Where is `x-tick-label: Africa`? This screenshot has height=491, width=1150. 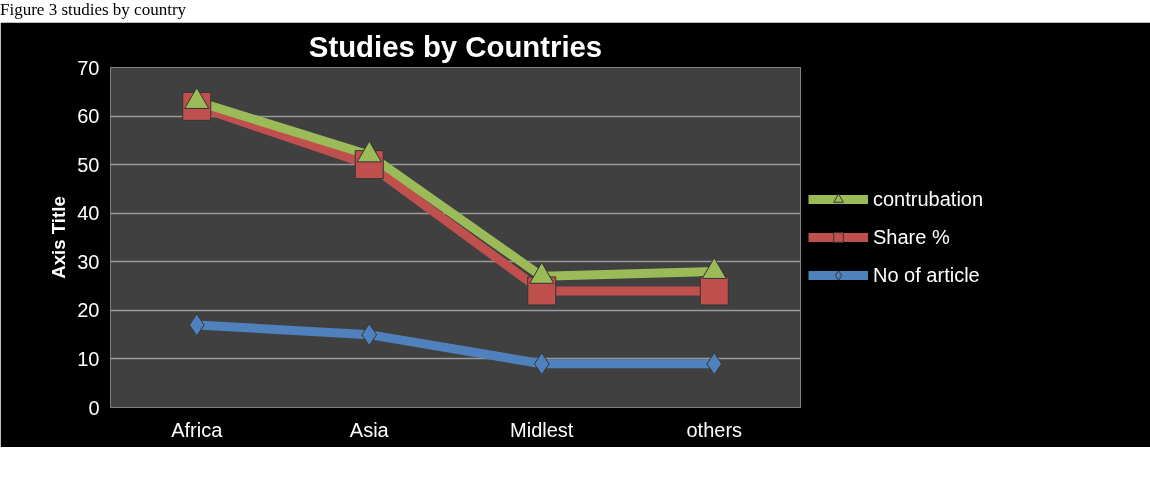
x-tick-label: Africa is located at coordinates (197, 429).